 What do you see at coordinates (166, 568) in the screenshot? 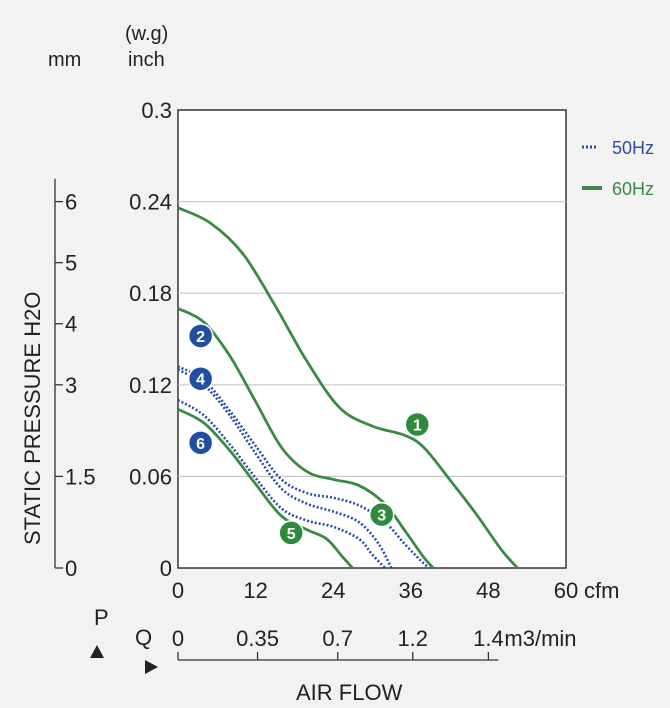
I see `inch-tick-label: 0` at bounding box center [166, 568].